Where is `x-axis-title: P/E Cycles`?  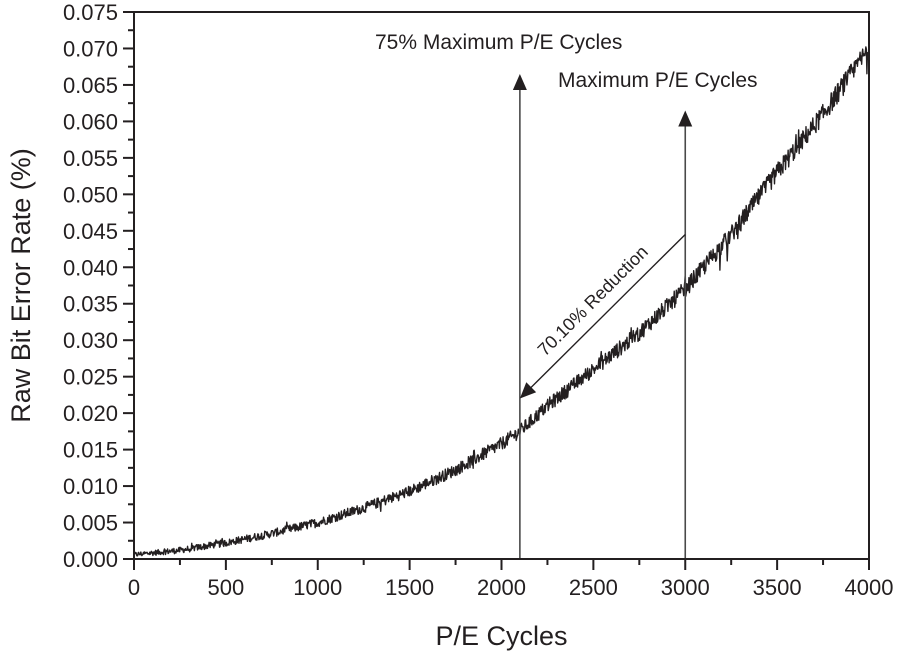 x-axis-title: P/E Cycles is located at coordinates (501, 636).